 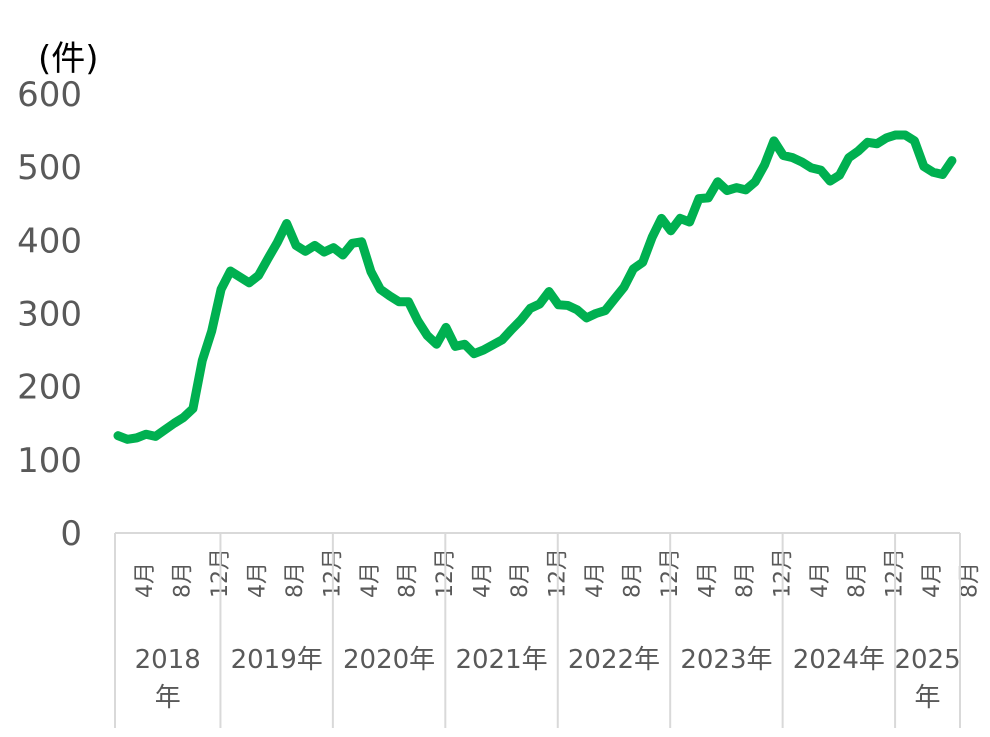 What do you see at coordinates (614, 660) in the screenshot?
I see `x-year-group-label: 2022年` at bounding box center [614, 660].